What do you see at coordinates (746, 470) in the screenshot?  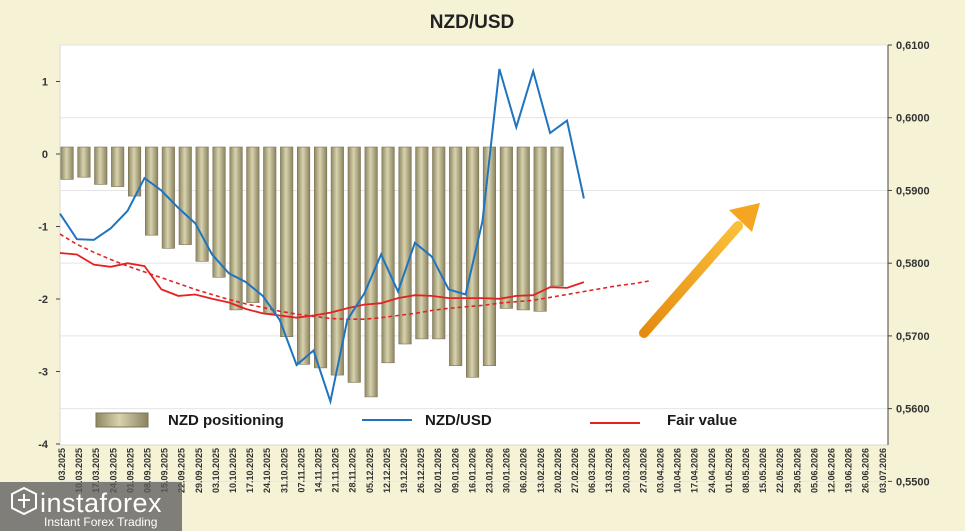 I see `x-tick-label: 08.05.2026` at bounding box center [746, 470].